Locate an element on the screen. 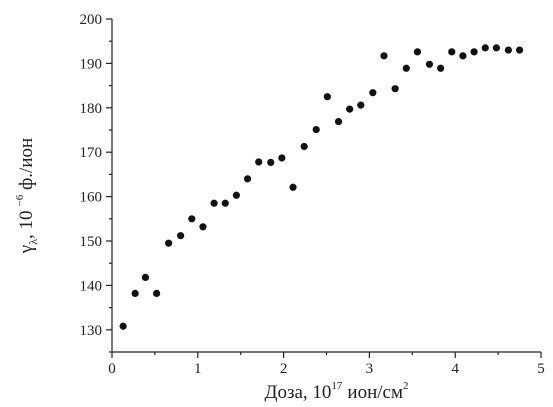 This screenshot has height=407, width=553. y-tick-label: 200 is located at coordinates (91, 20).